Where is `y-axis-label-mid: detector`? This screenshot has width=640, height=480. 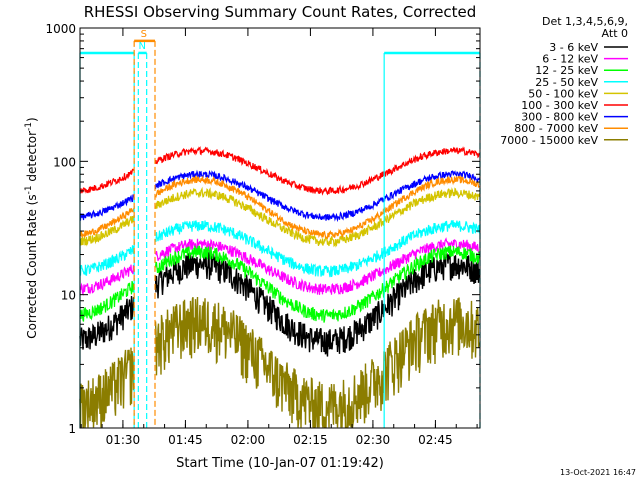
y-axis-label-mid: detector is located at coordinates (32, 158).